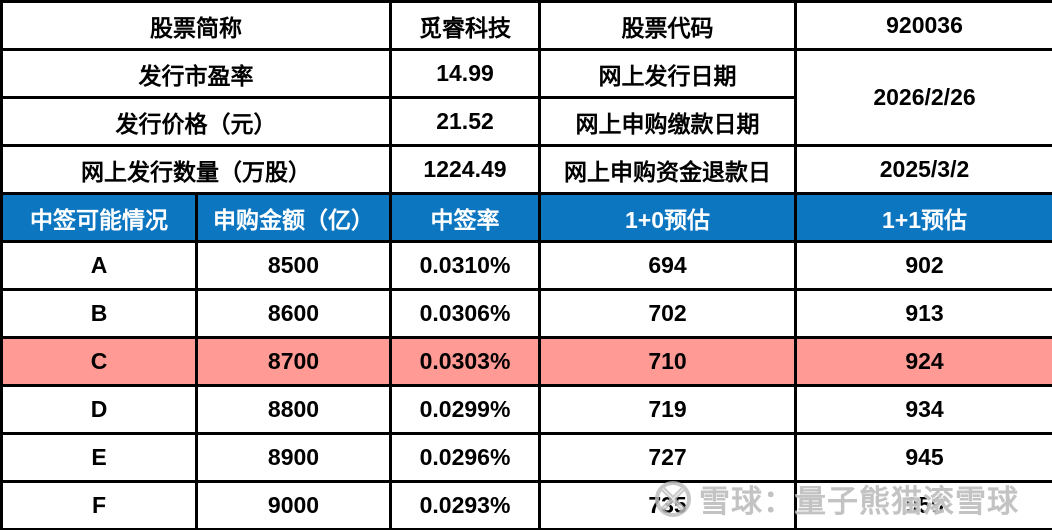  What do you see at coordinates (923, 265) in the screenshot?
I see `est-1-1-cell: 902` at bounding box center [923, 265].